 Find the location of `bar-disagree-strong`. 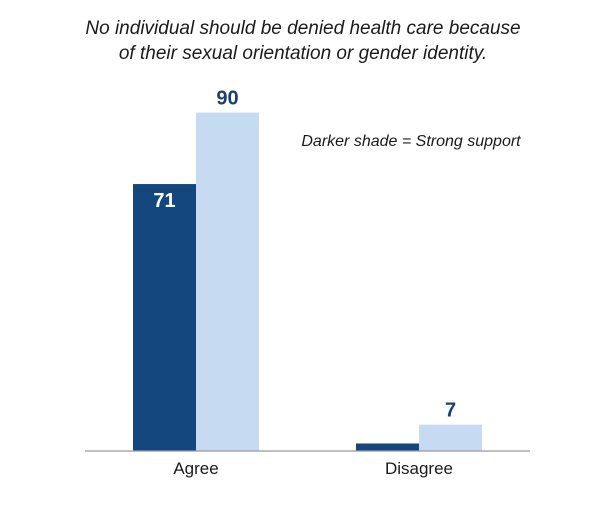

bar-disagree-strong is located at coordinates (387, 447).